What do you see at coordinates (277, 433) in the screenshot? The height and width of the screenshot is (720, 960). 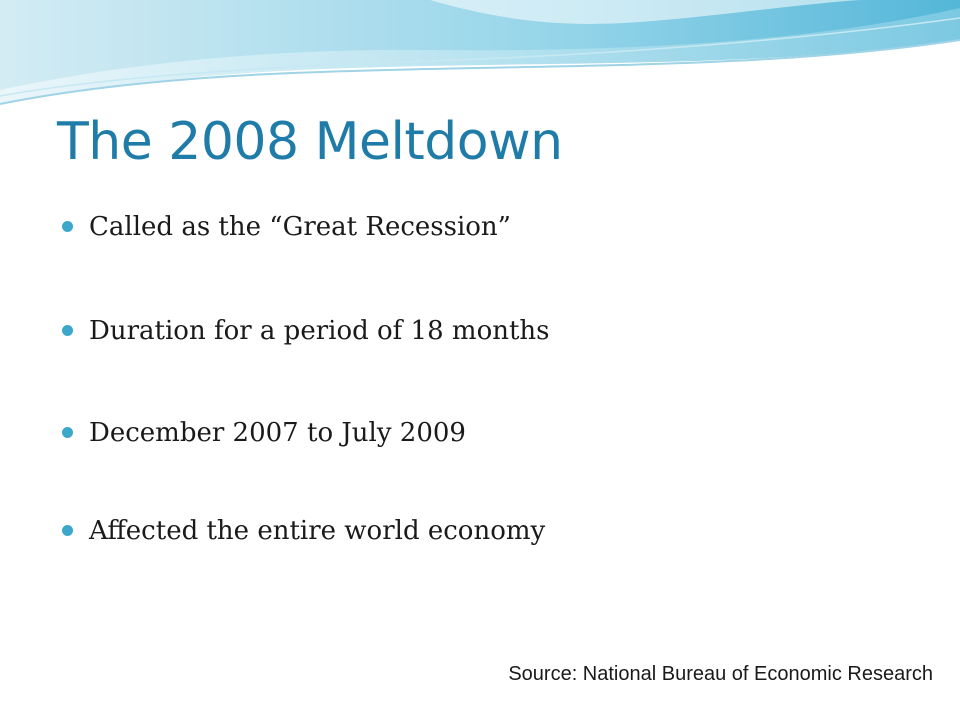 I see `bullet-text: December 2007 to July 2009` at bounding box center [277, 433].